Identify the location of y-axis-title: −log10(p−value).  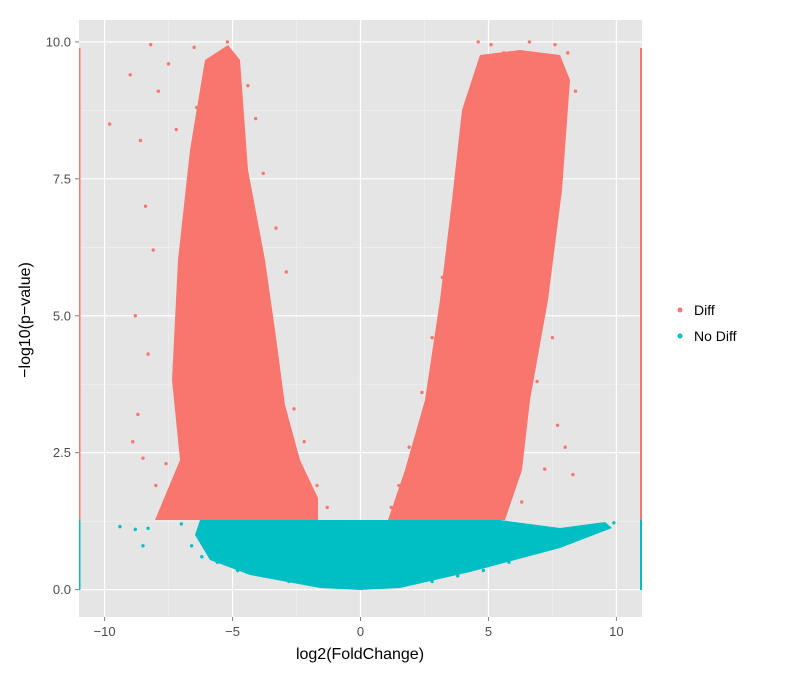
(25, 320).